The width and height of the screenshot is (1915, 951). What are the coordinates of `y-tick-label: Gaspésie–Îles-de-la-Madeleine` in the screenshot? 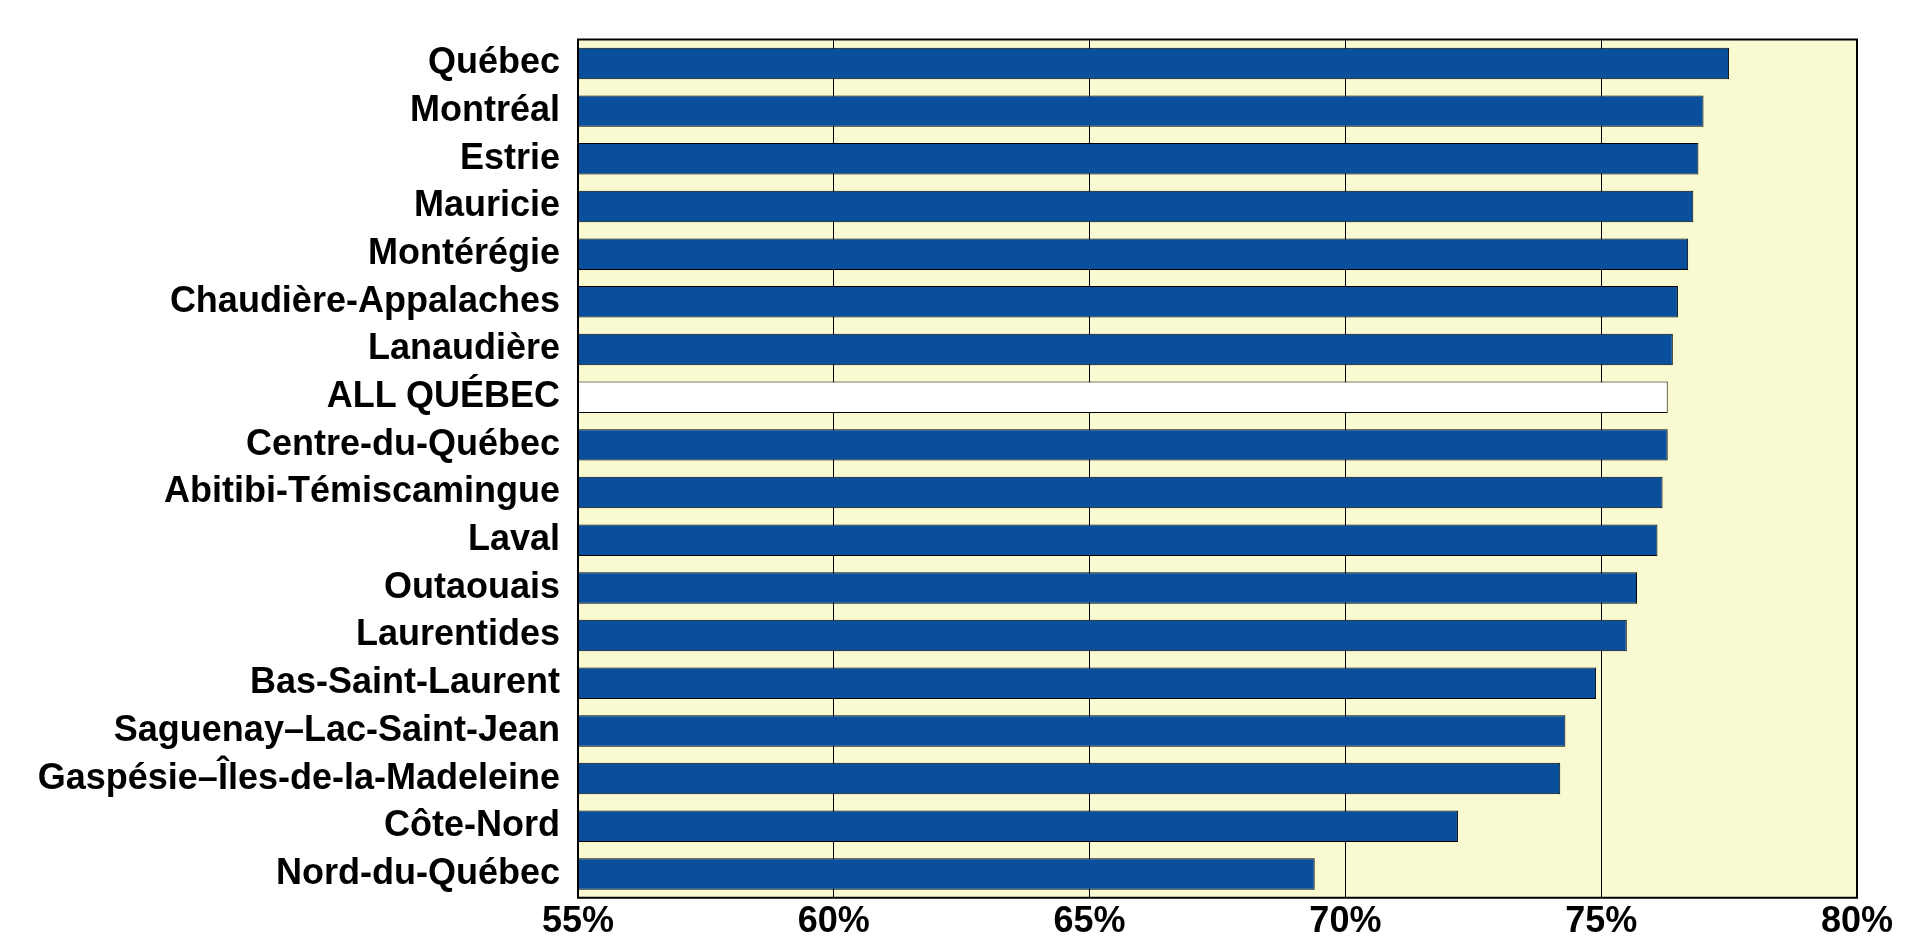 It's located at (298, 775).